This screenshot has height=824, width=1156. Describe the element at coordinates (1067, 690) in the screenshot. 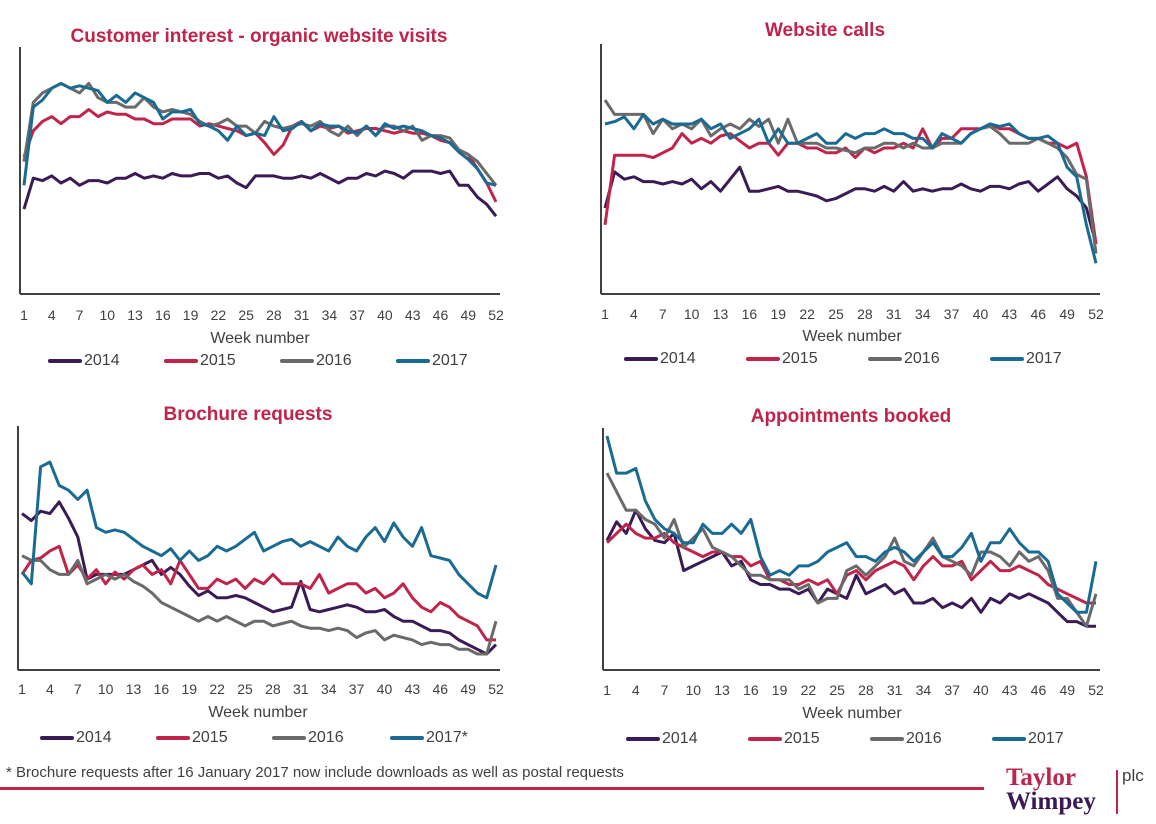

I see `x-tick-label: 49` at that location.